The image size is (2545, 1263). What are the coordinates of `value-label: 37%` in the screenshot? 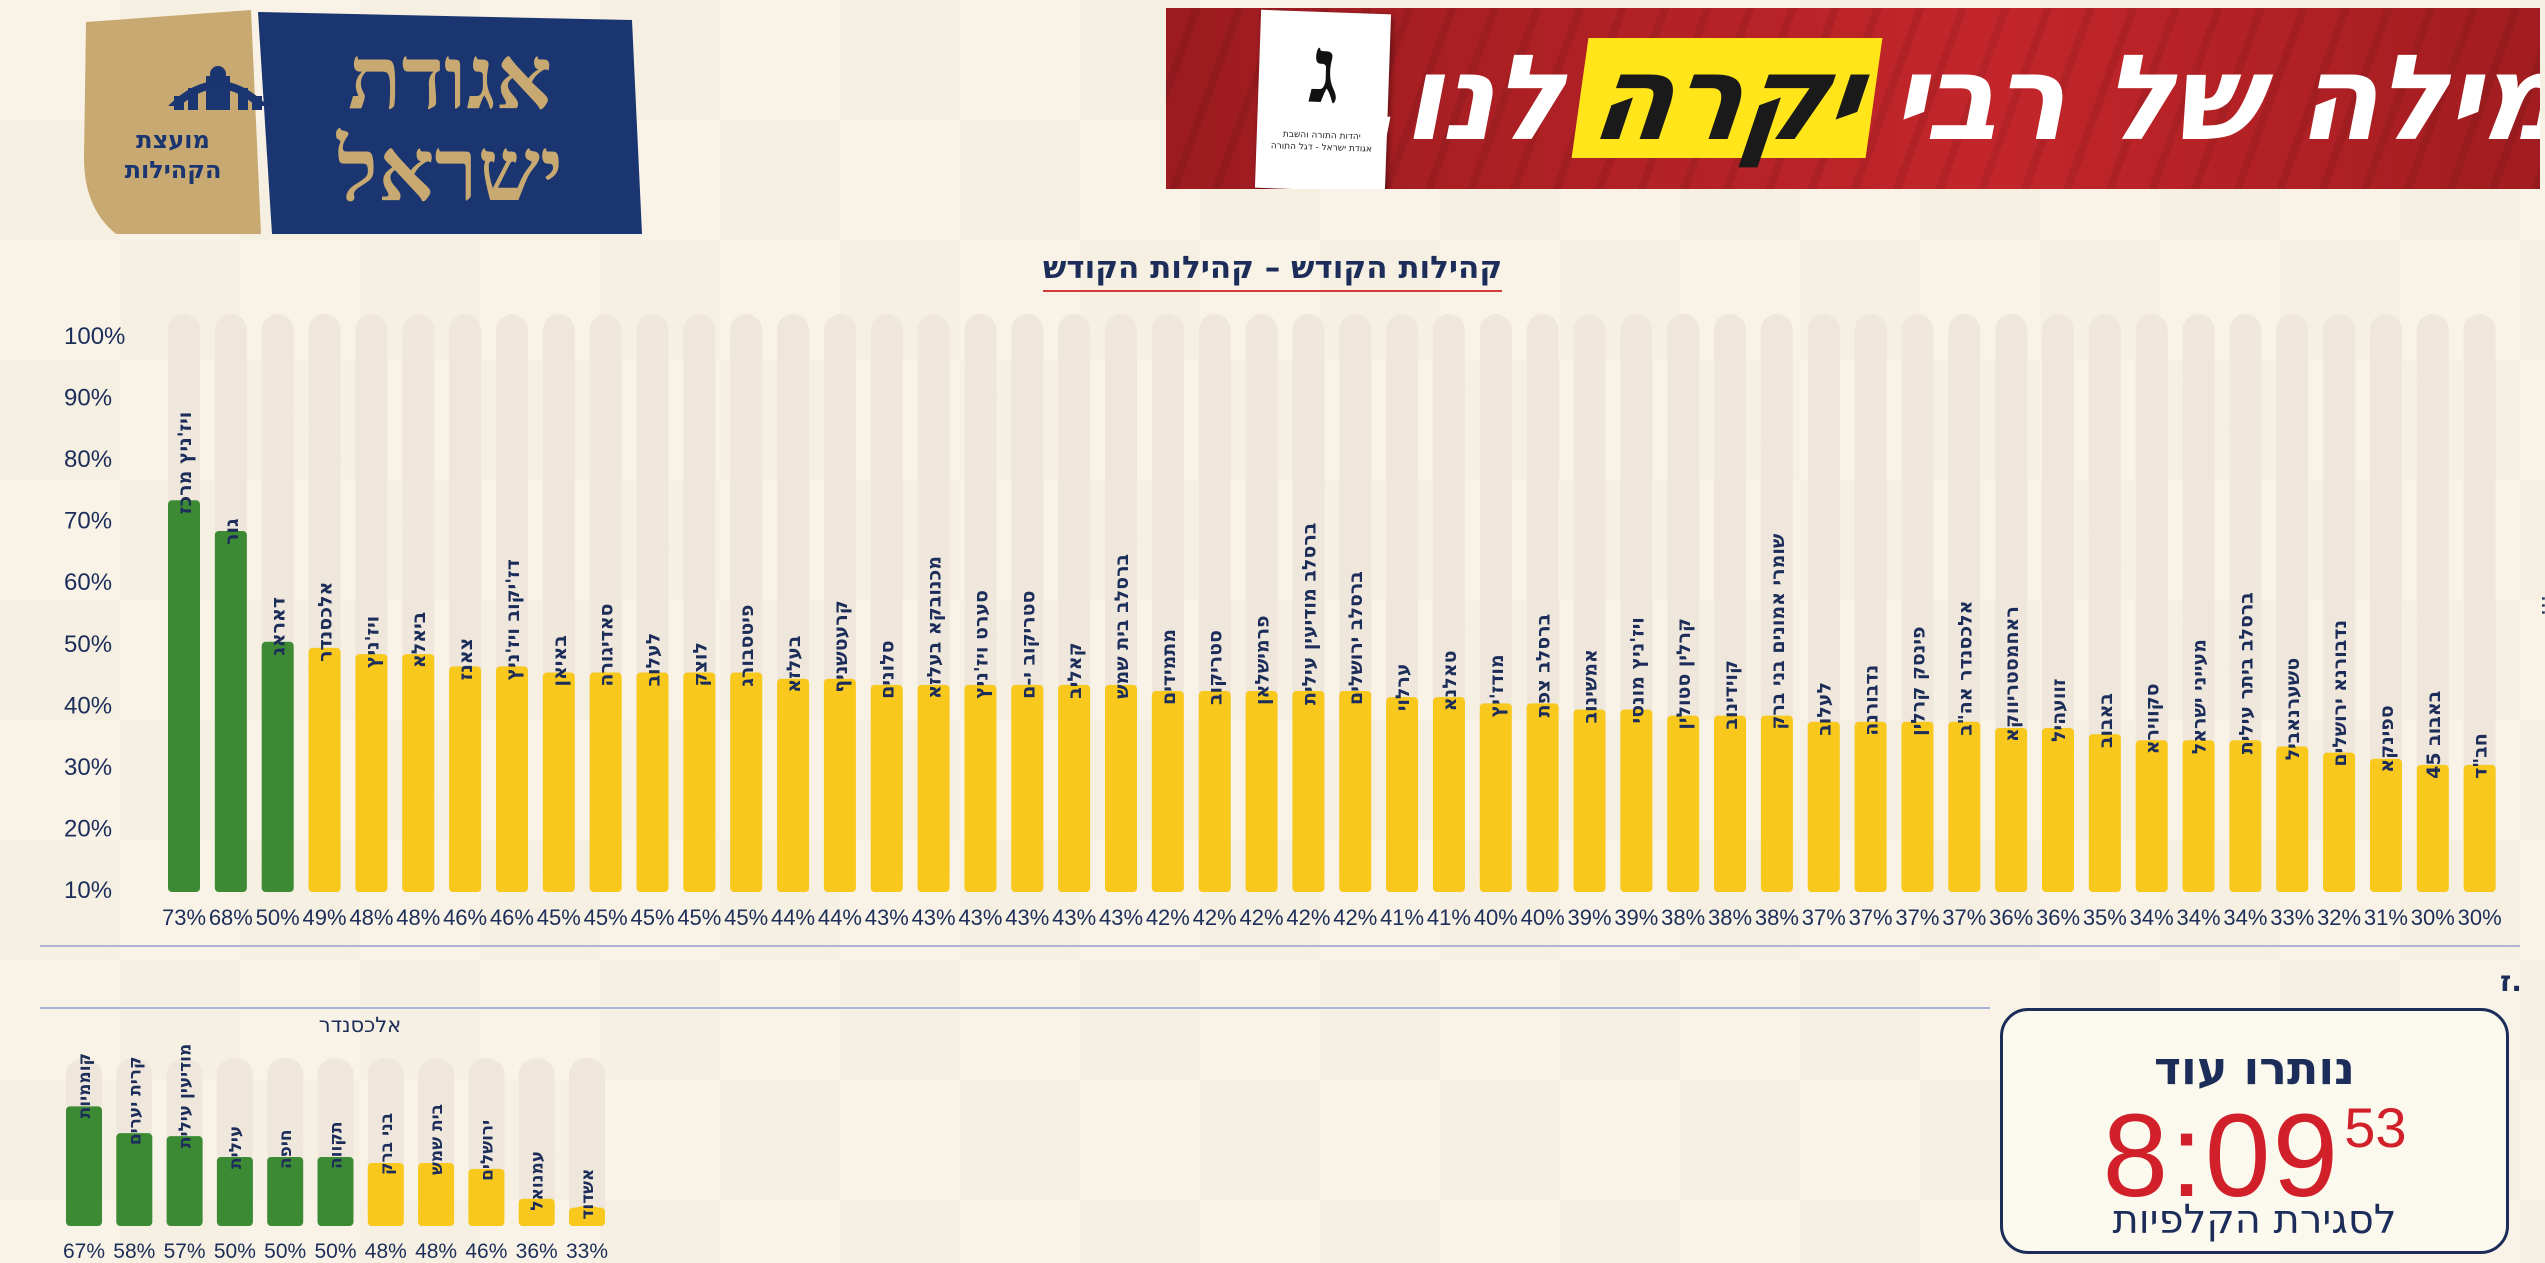 It's located at (1871, 917).